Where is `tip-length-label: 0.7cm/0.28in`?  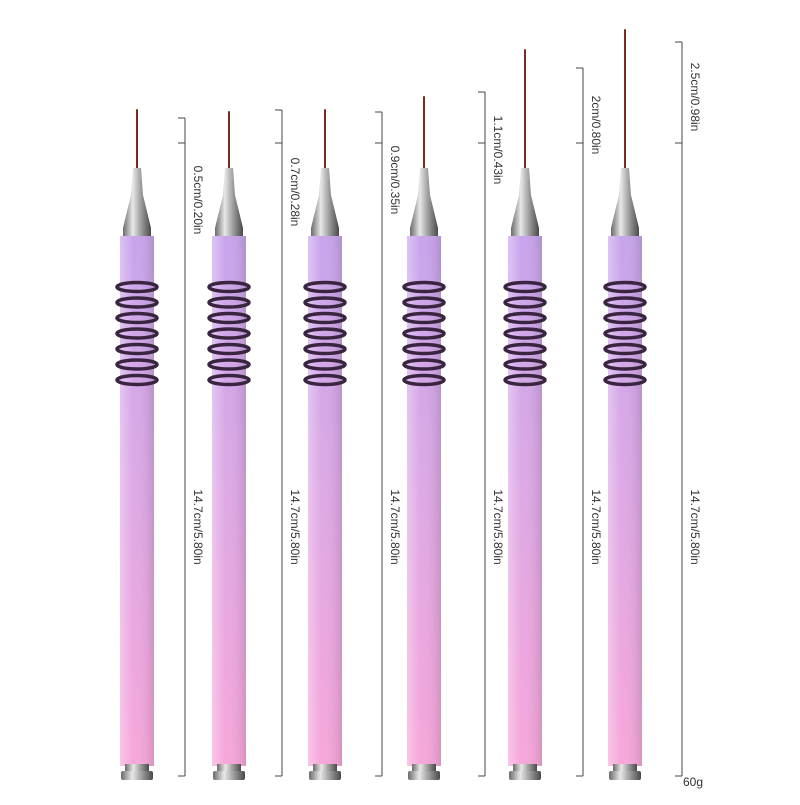
tip-length-label: 0.7cm/0.28in is located at coordinates (295, 192).